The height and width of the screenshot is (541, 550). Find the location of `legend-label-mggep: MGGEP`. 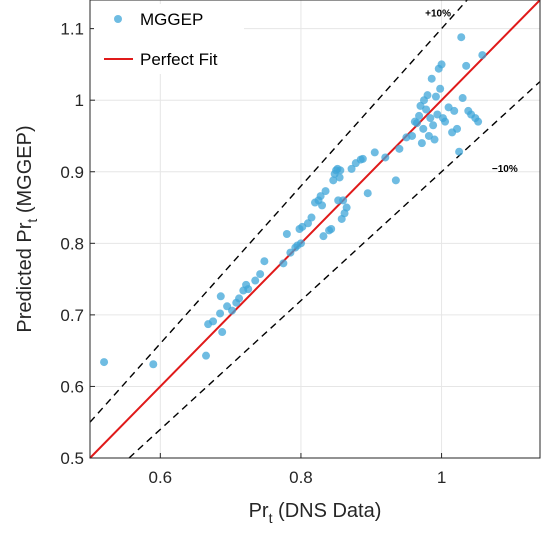

legend-label-mggep: MGGEP is located at coordinates (171, 19).